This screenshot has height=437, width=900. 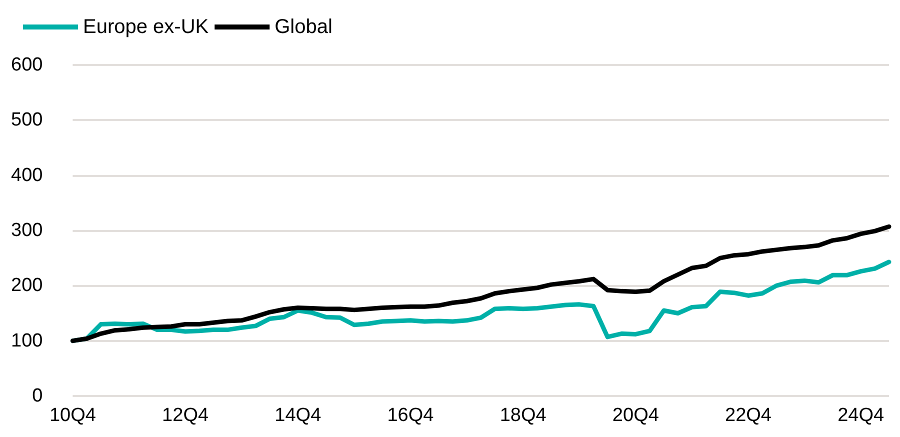 What do you see at coordinates (27, 341) in the screenshot?
I see `y-tick-label: 100` at bounding box center [27, 341].